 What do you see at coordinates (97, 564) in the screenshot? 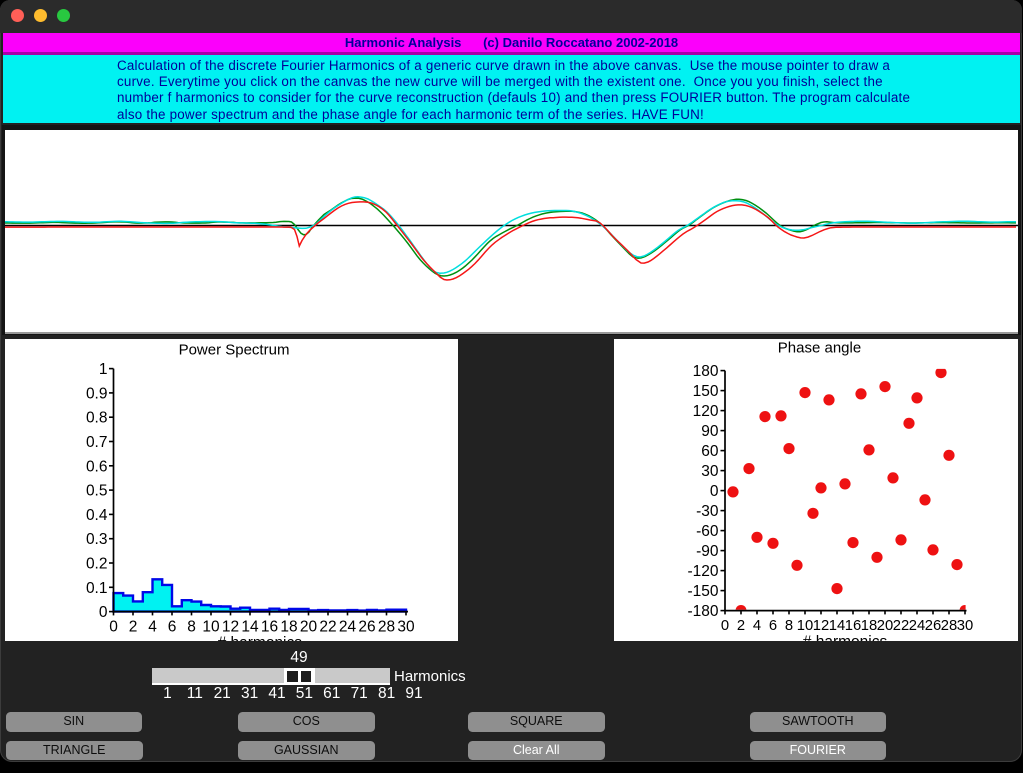
I see `svg-text: 0.2` at bounding box center [97, 564].